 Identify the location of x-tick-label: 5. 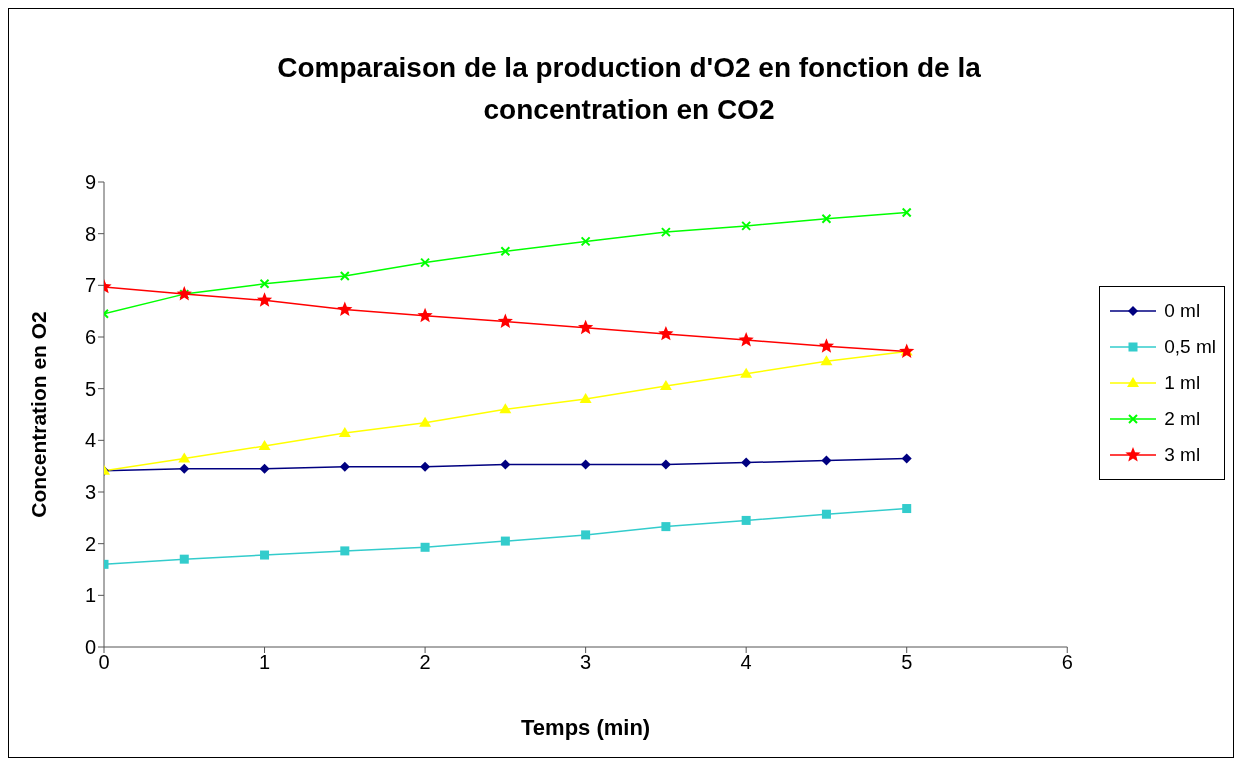
(907, 662).